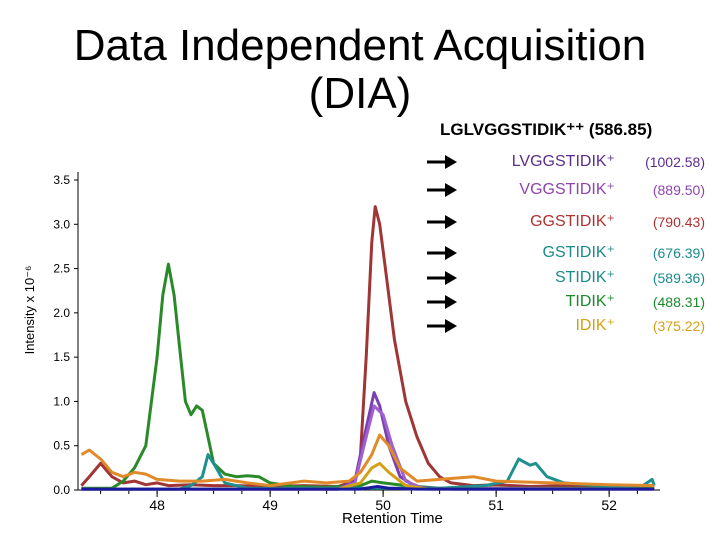 The image size is (720, 540). I want to click on fragment-row: LVGGSTIDIK⁺ (1002.58), so click(570, 163).